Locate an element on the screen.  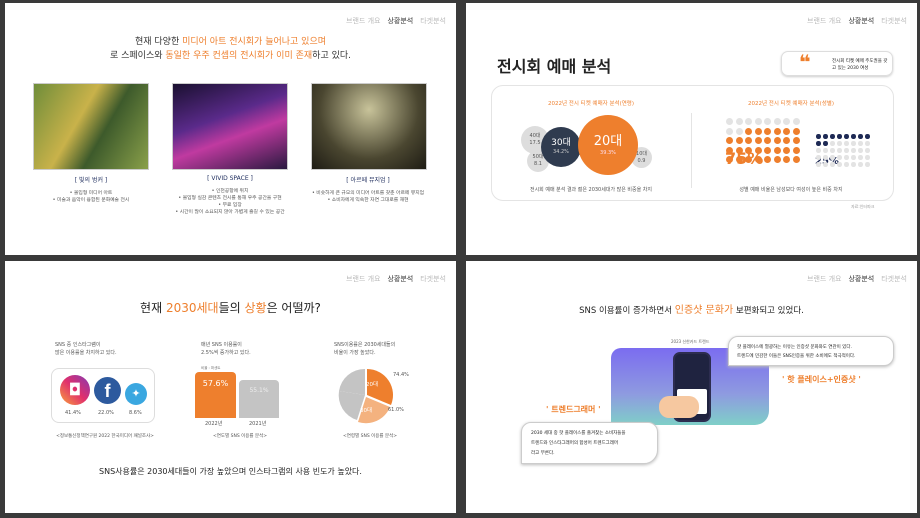
gender-chart-title: 2022년 전시 티켓 예매자 분석(성별) is located at coordinates (790, 104).